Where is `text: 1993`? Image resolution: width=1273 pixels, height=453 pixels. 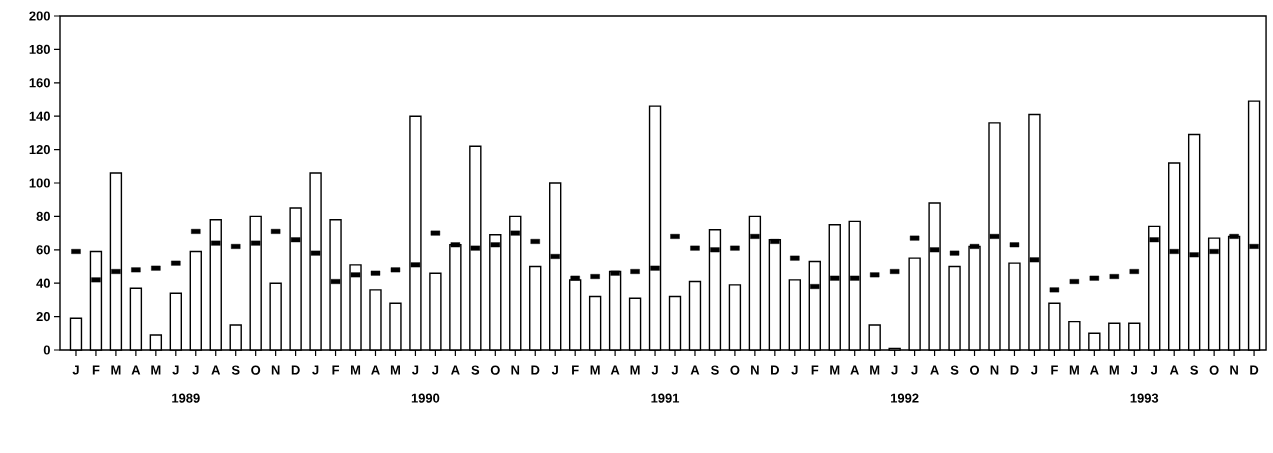
text: 1993 is located at coordinates (1144, 398).